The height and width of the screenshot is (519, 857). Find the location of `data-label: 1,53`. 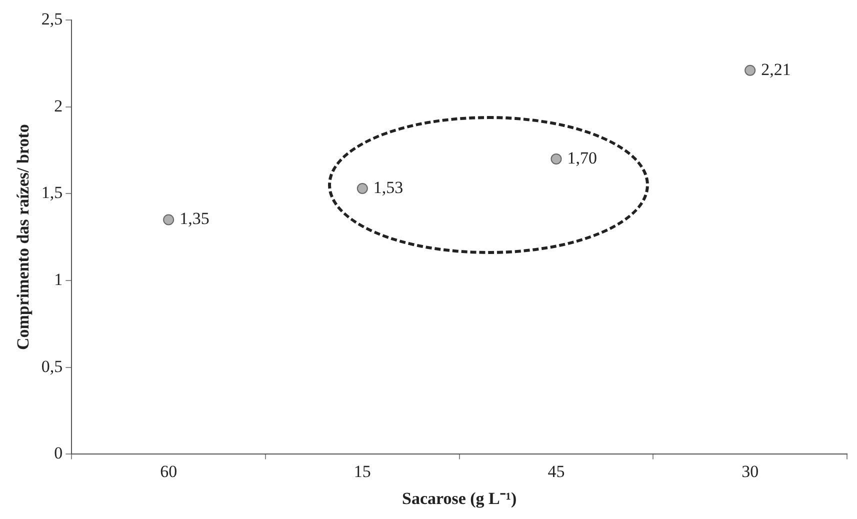

data-label: 1,53 is located at coordinates (388, 187).